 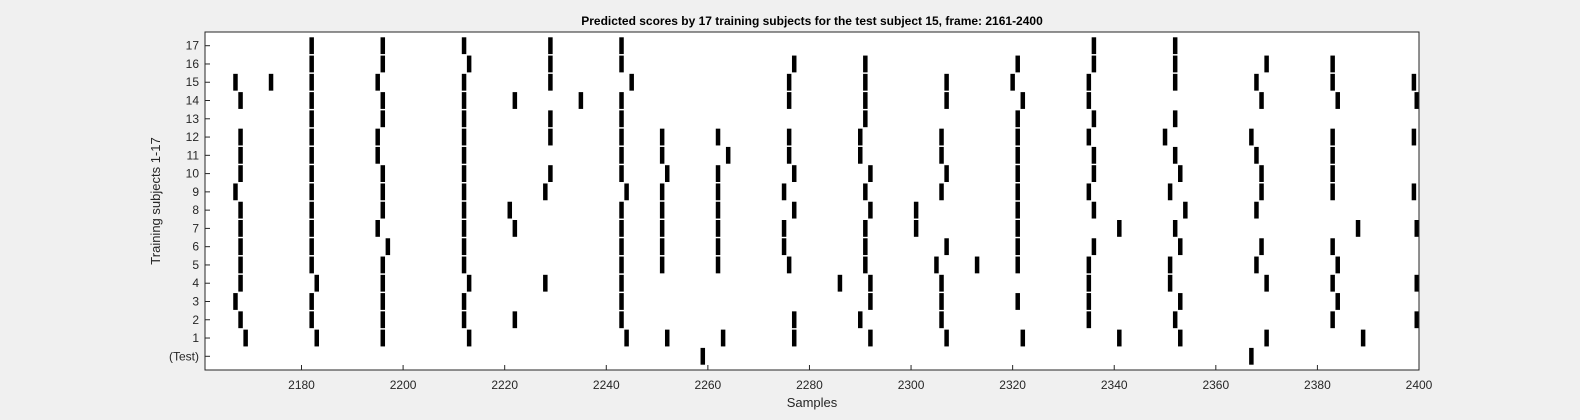 I want to click on y-tick-label: 14, so click(x=193, y=101).